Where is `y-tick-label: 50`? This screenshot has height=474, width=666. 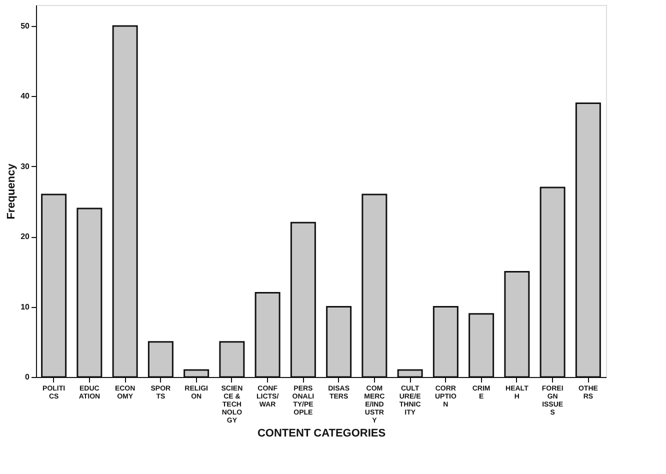
y-tick-label: 50 is located at coordinates (25, 26).